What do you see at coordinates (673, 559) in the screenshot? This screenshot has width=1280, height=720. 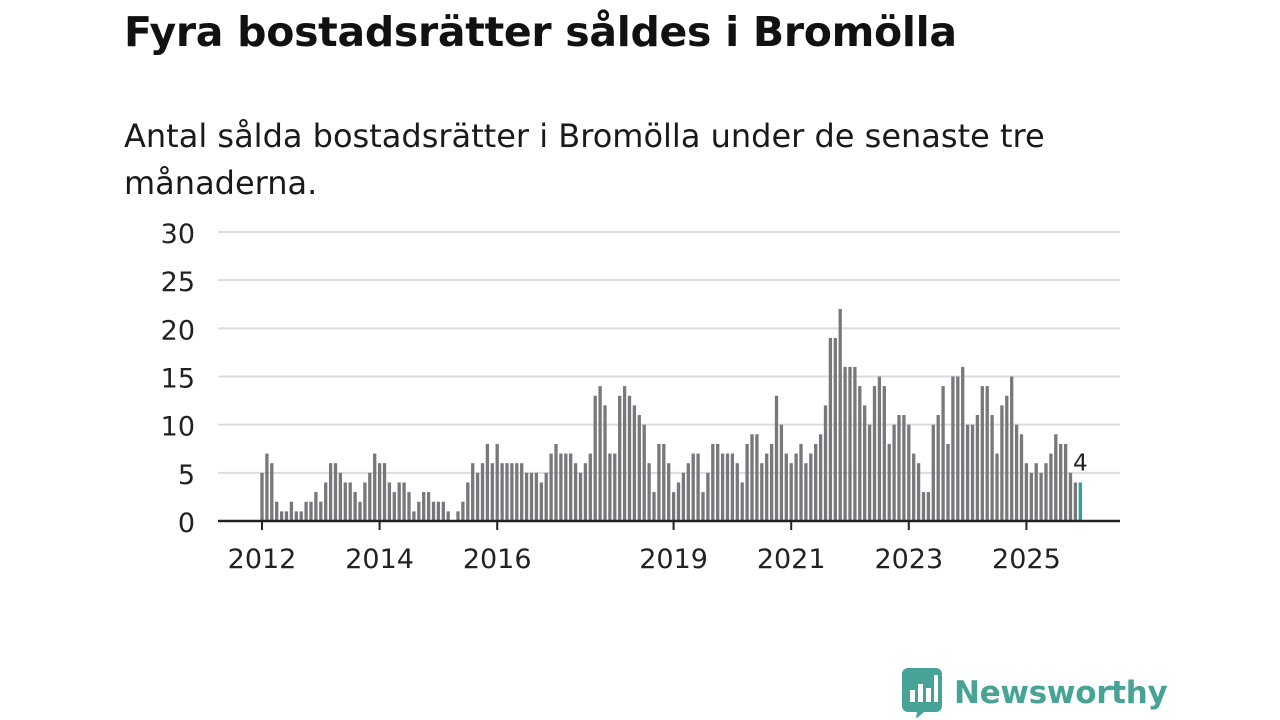 I see `x-tick-label: 2019` at bounding box center [673, 559].